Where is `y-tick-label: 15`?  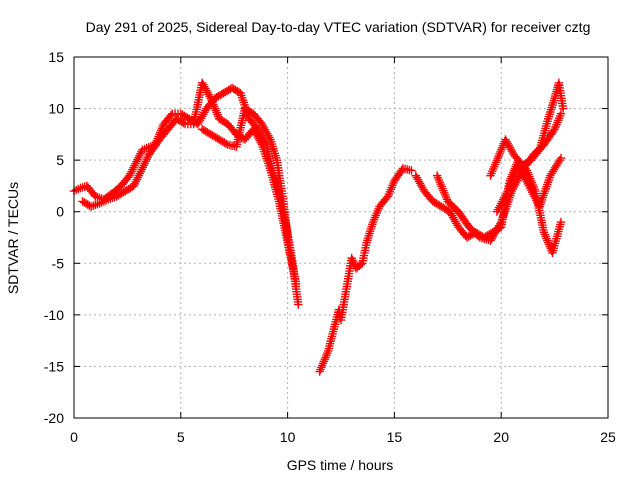
y-tick-label: 15 is located at coordinates (56, 57).